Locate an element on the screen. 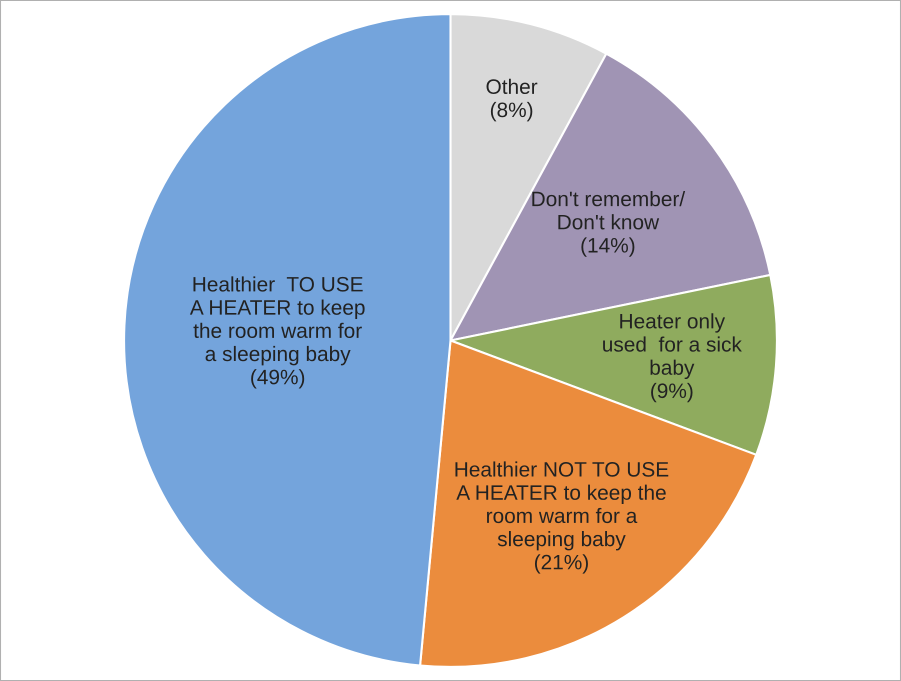 The height and width of the screenshot is (681, 901). data-label: (14%) is located at coordinates (607, 247).